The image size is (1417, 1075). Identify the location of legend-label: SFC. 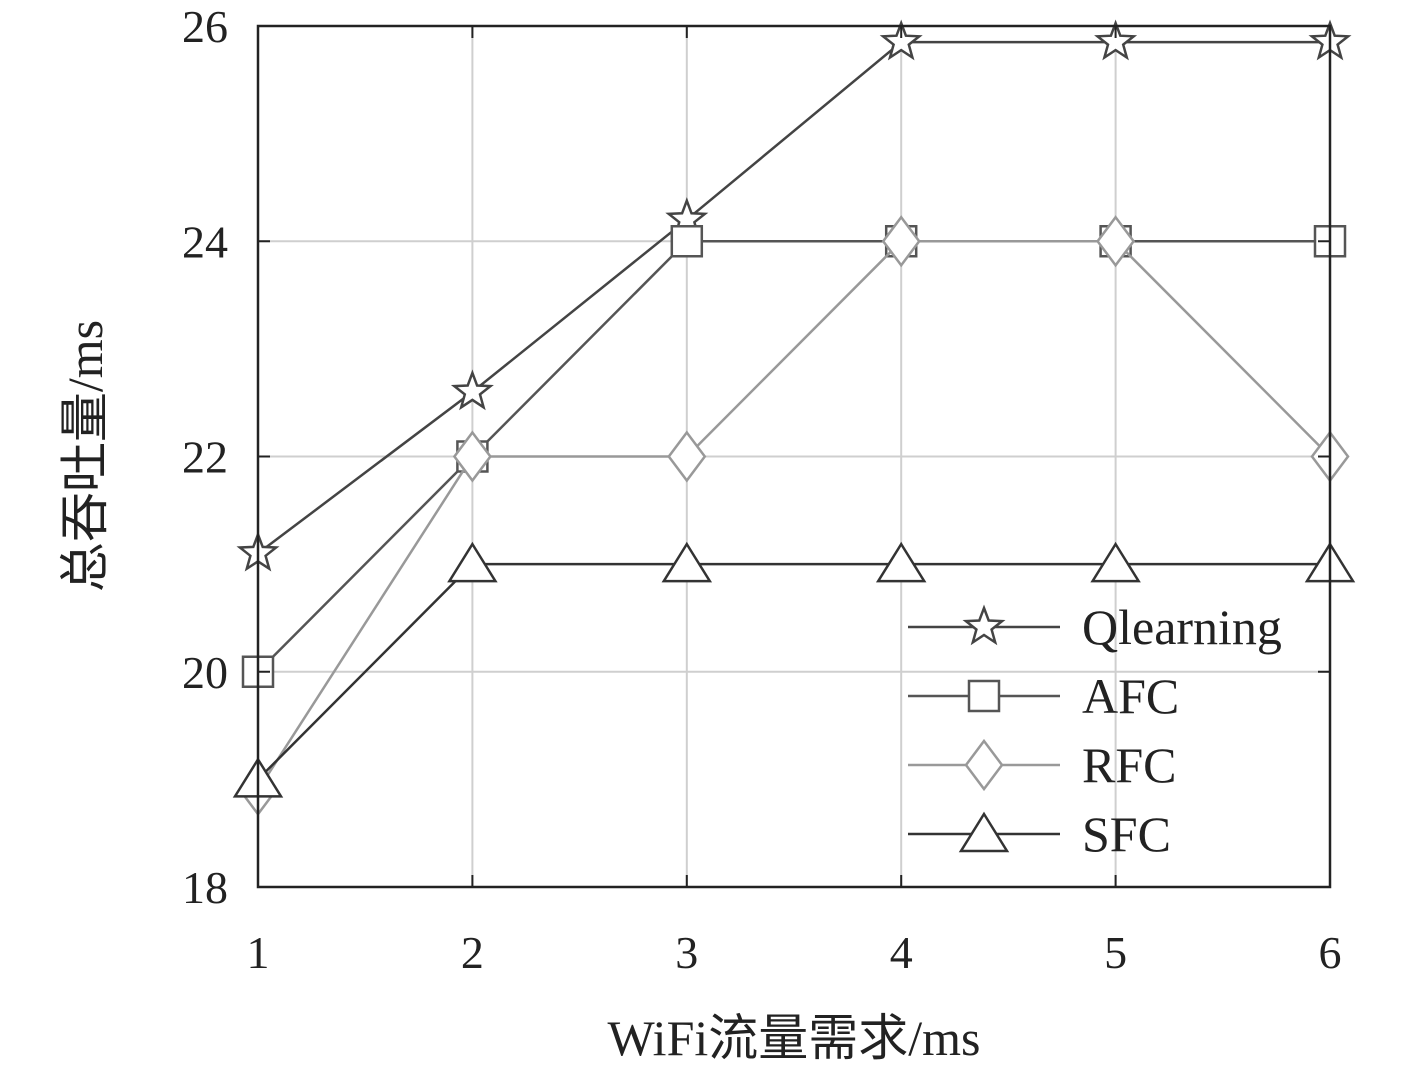
(1126, 834).